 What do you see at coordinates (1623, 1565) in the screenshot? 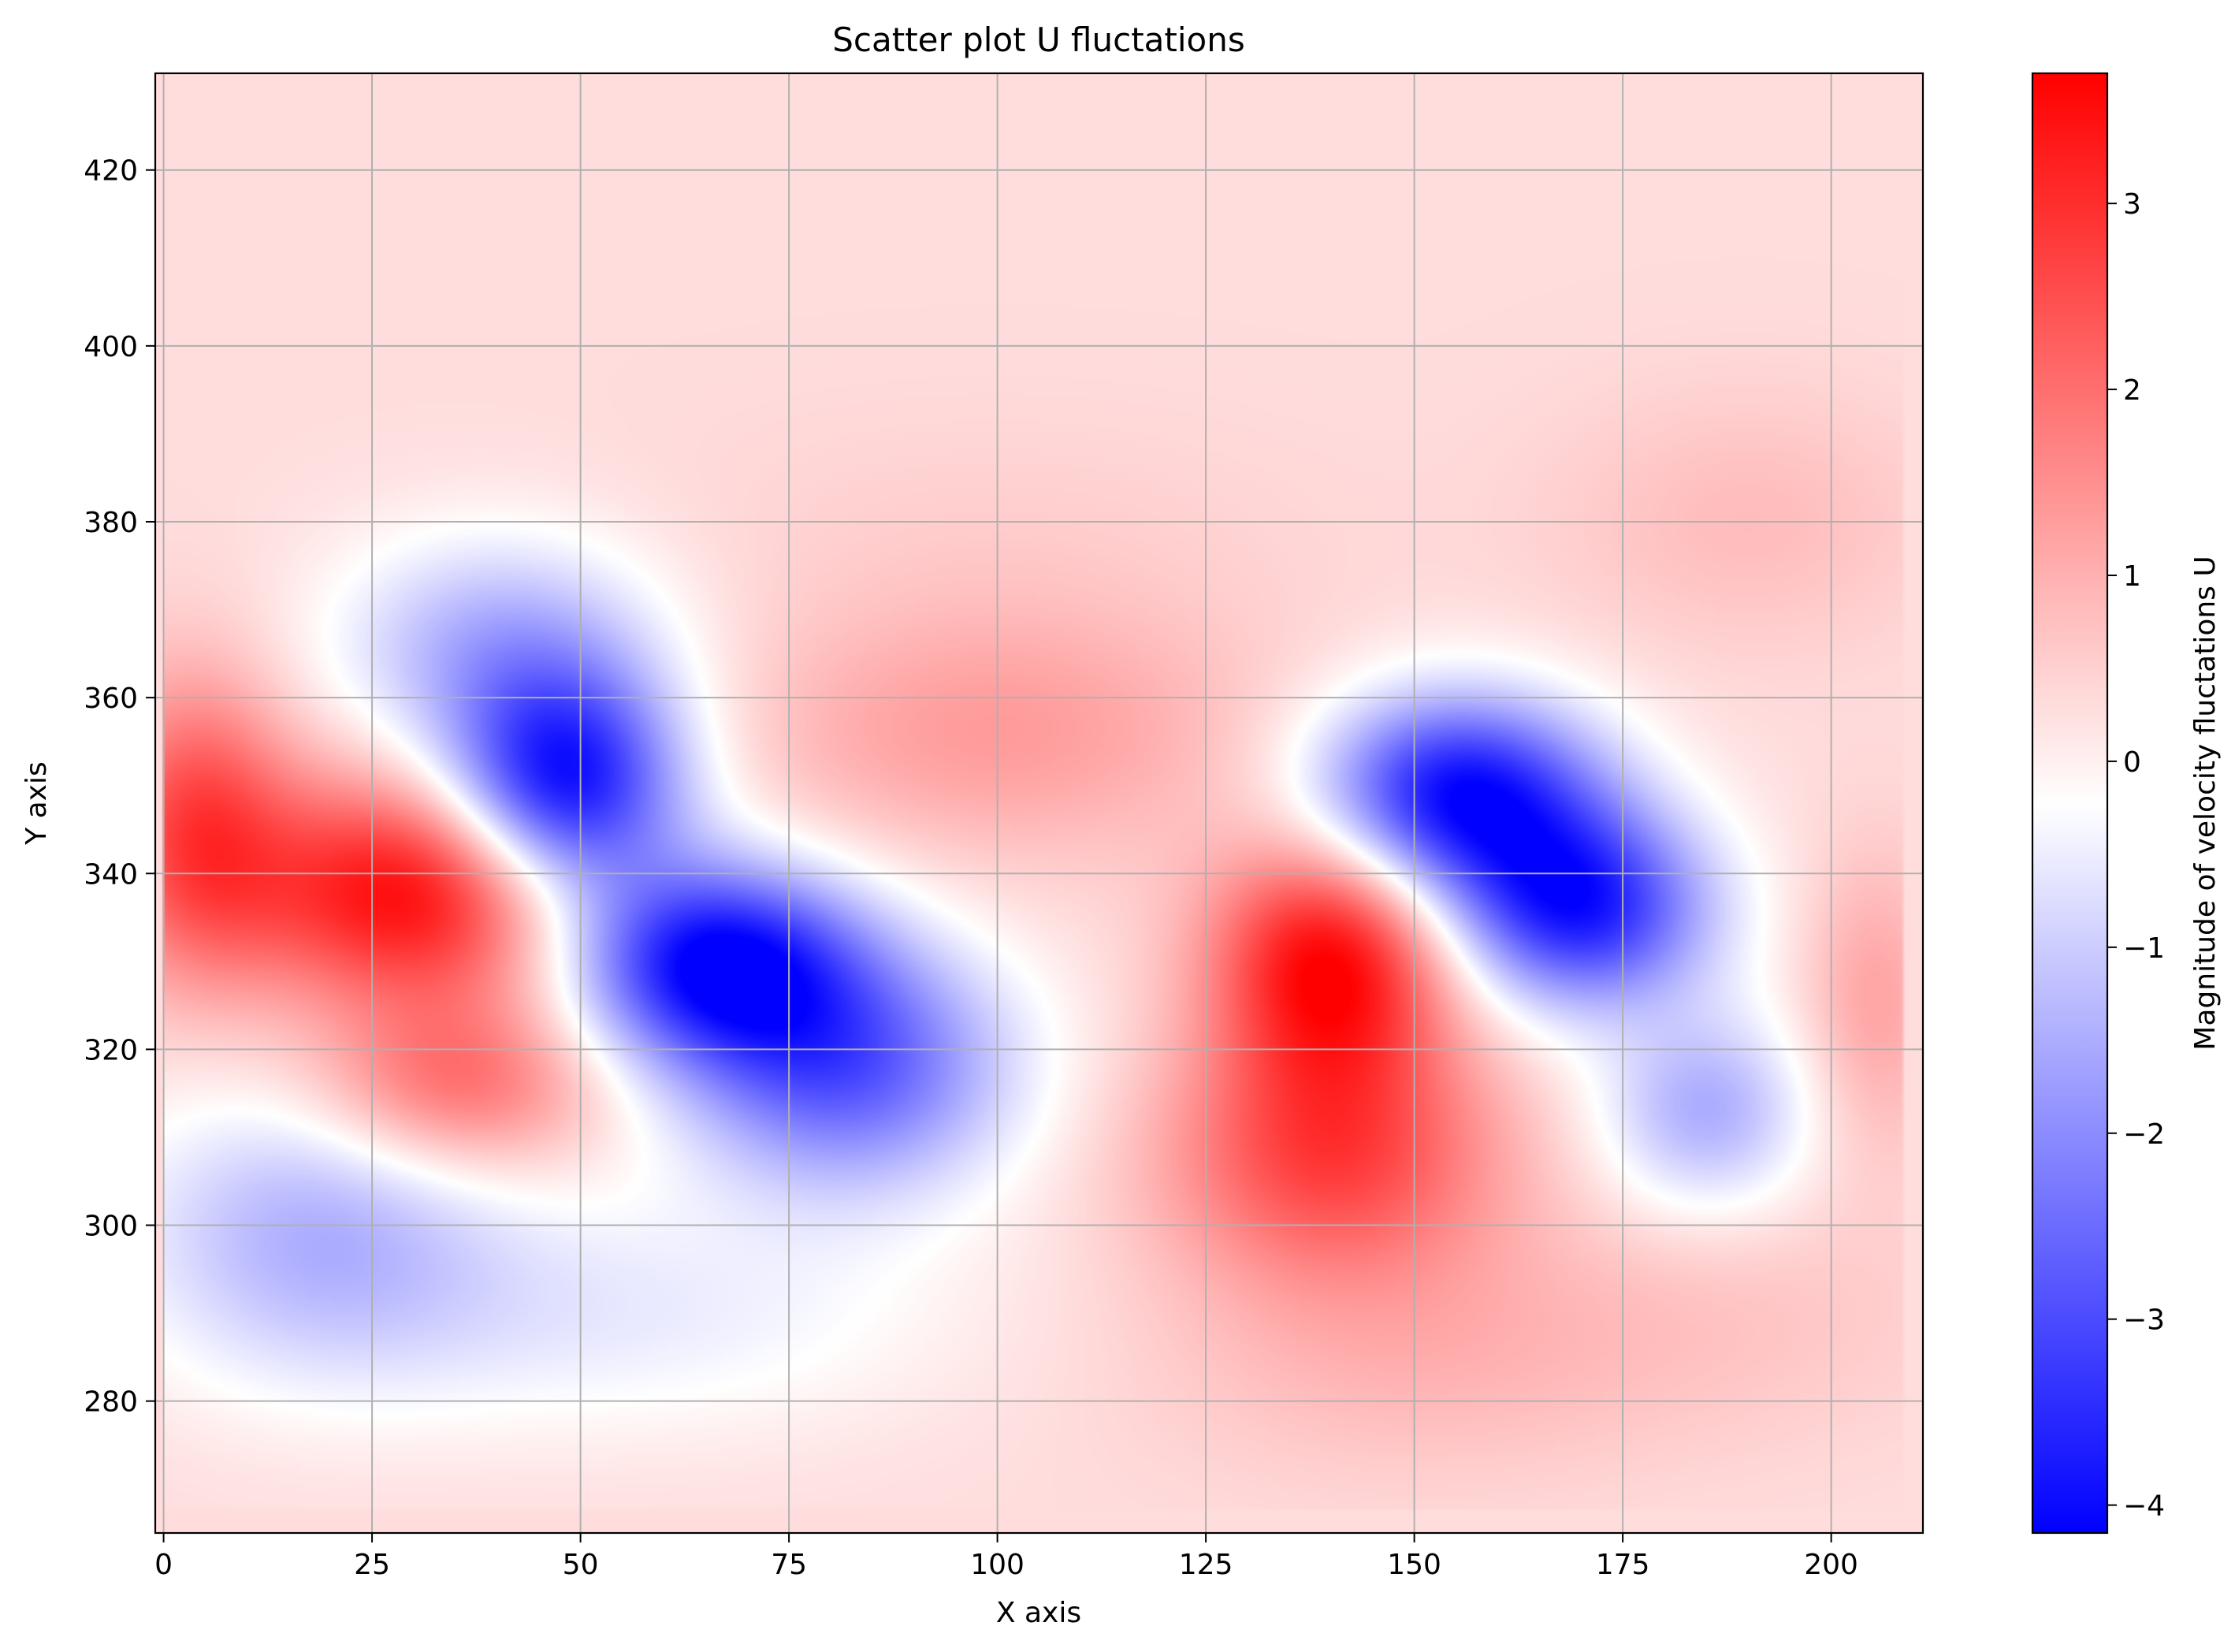
I see `x-tick-label: 175` at bounding box center [1623, 1565].